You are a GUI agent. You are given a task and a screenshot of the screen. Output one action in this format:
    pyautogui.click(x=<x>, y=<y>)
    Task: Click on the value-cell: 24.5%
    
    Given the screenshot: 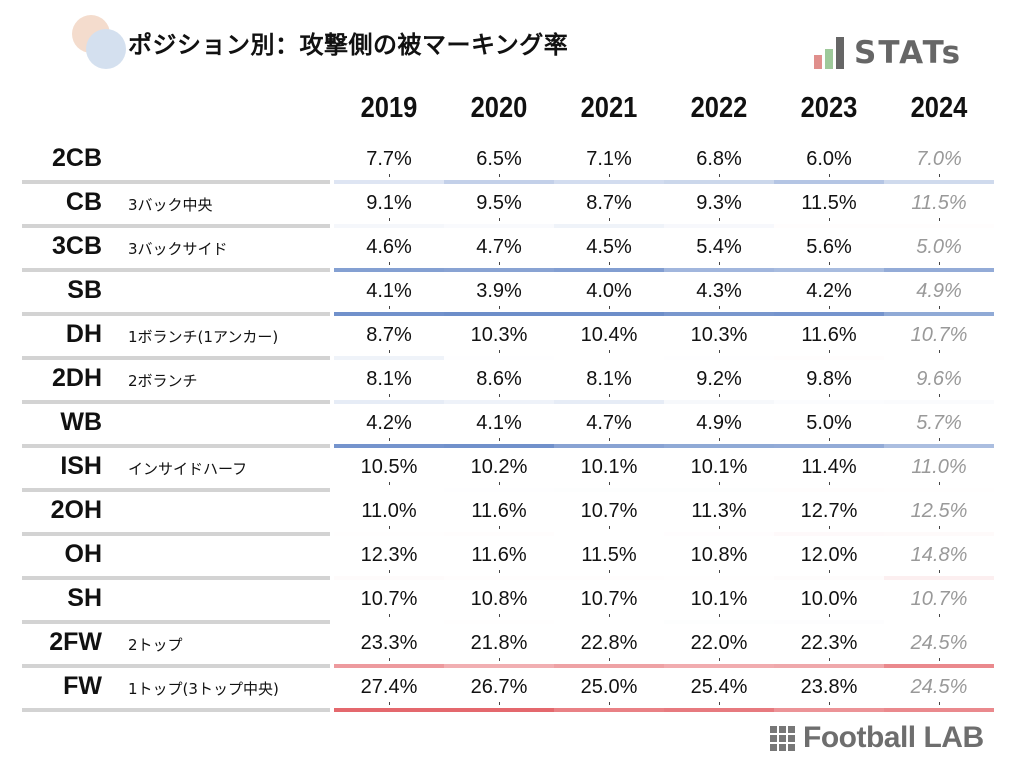 What is the action you would take?
    pyautogui.click(x=939, y=643)
    